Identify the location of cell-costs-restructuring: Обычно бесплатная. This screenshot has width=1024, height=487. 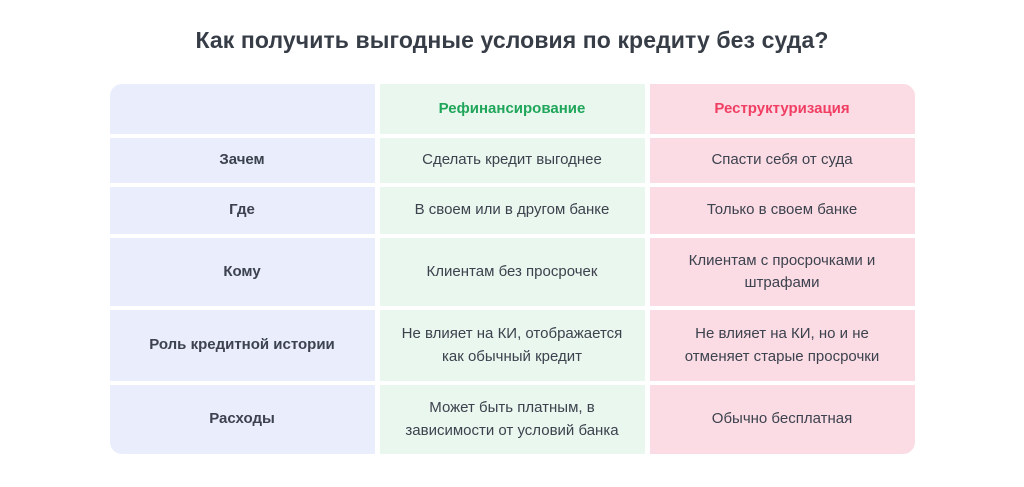
(782, 419).